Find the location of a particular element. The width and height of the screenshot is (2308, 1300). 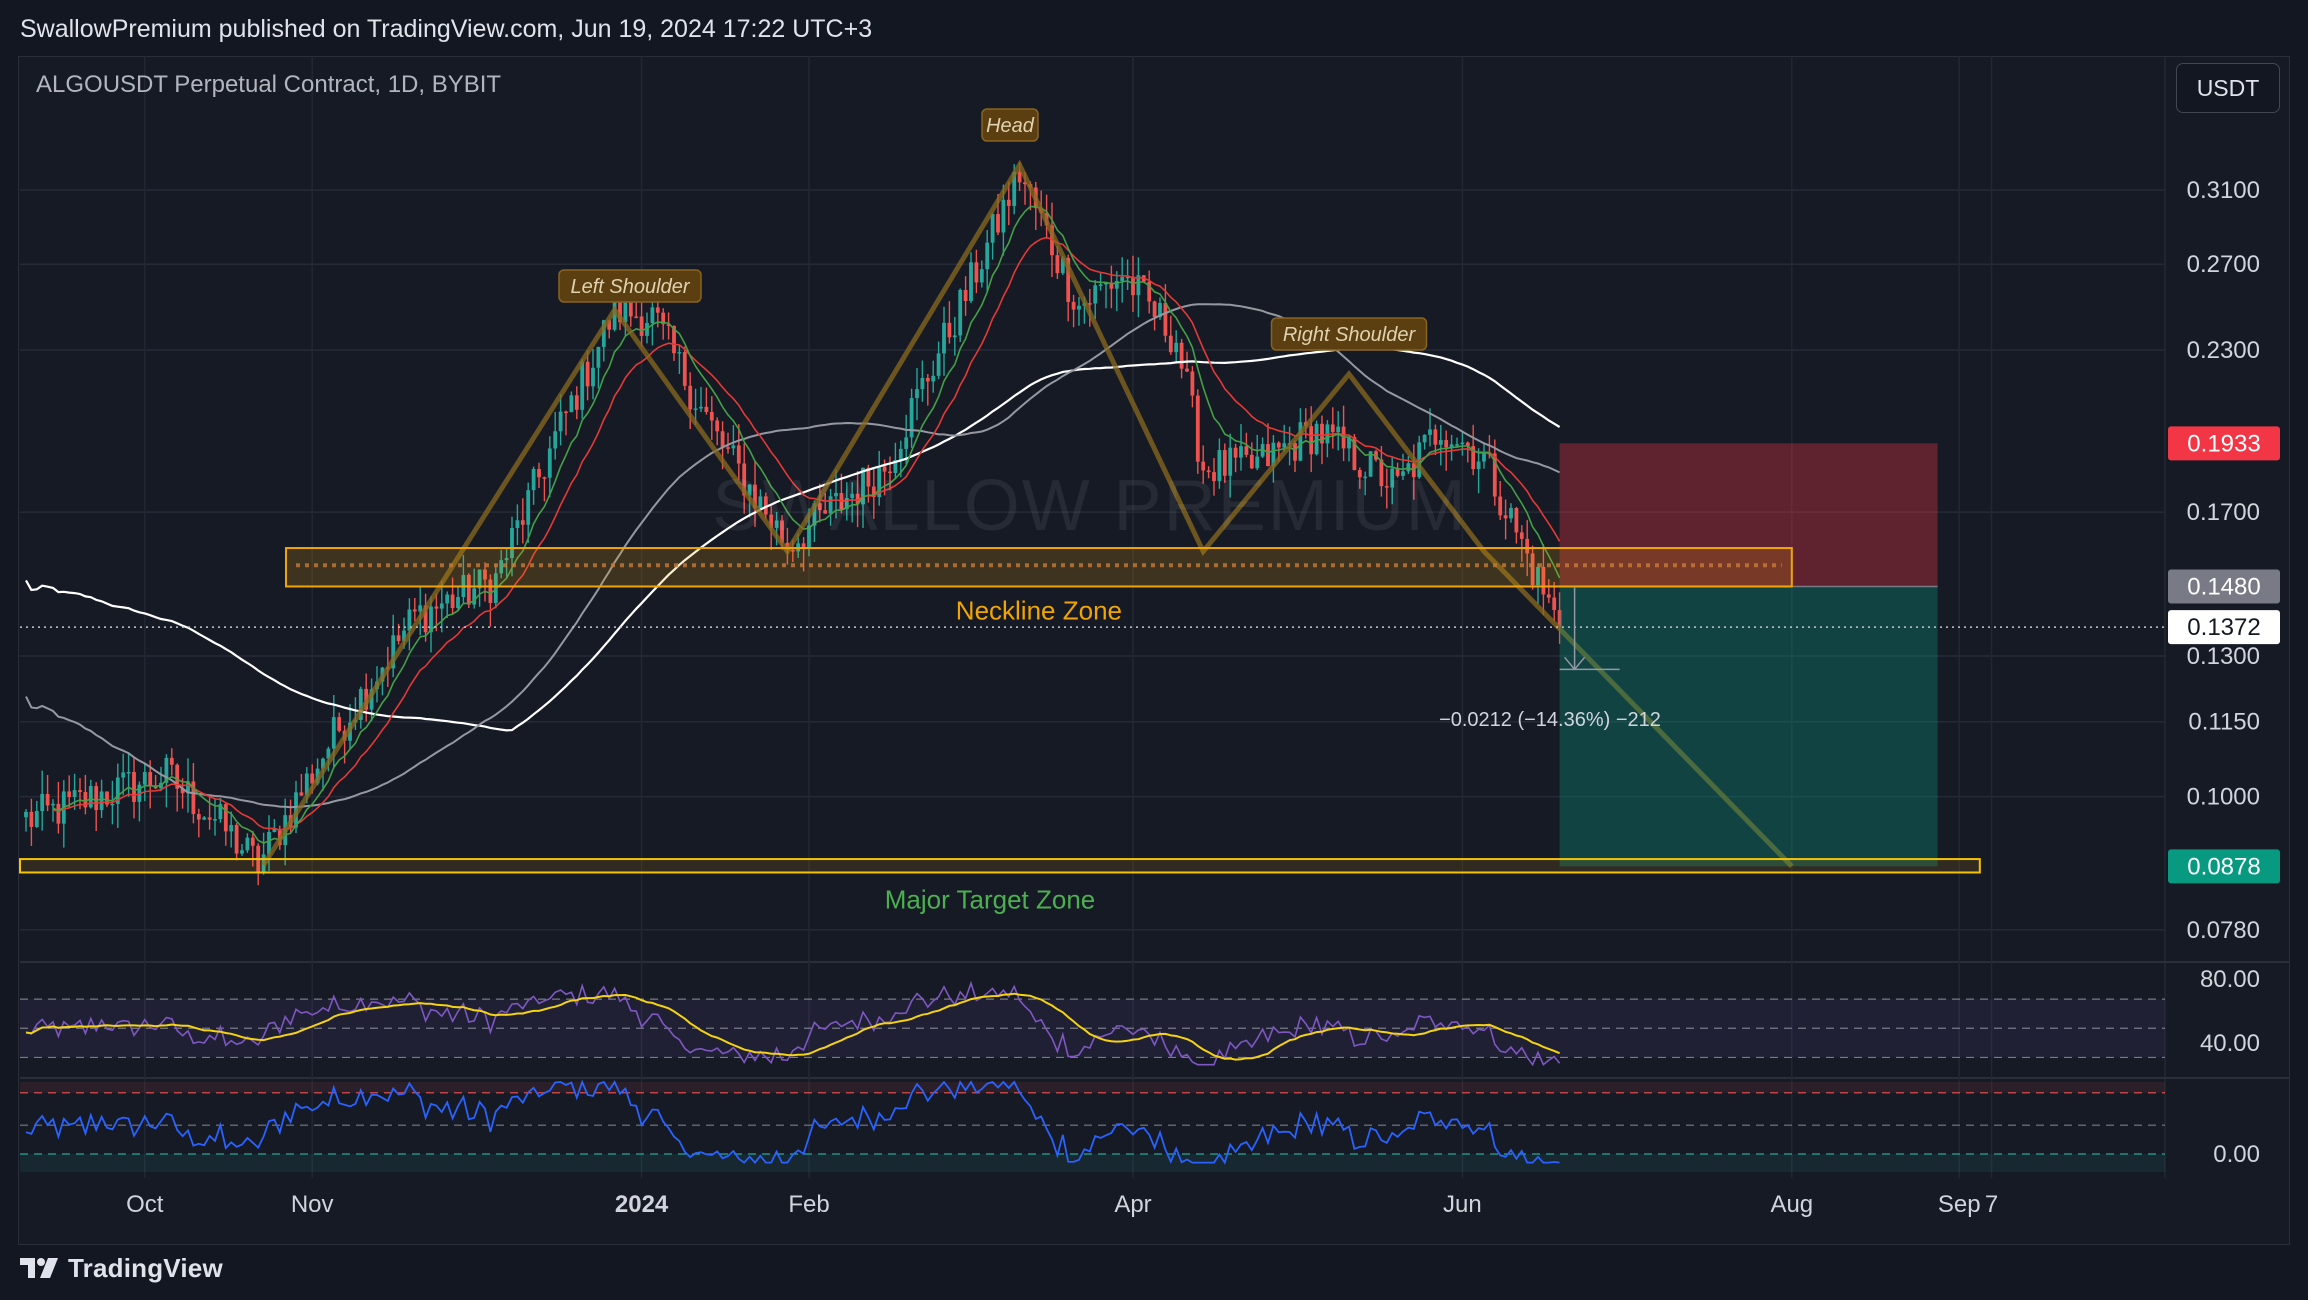

x-tick-label: Oct is located at coordinates (145, 1204).